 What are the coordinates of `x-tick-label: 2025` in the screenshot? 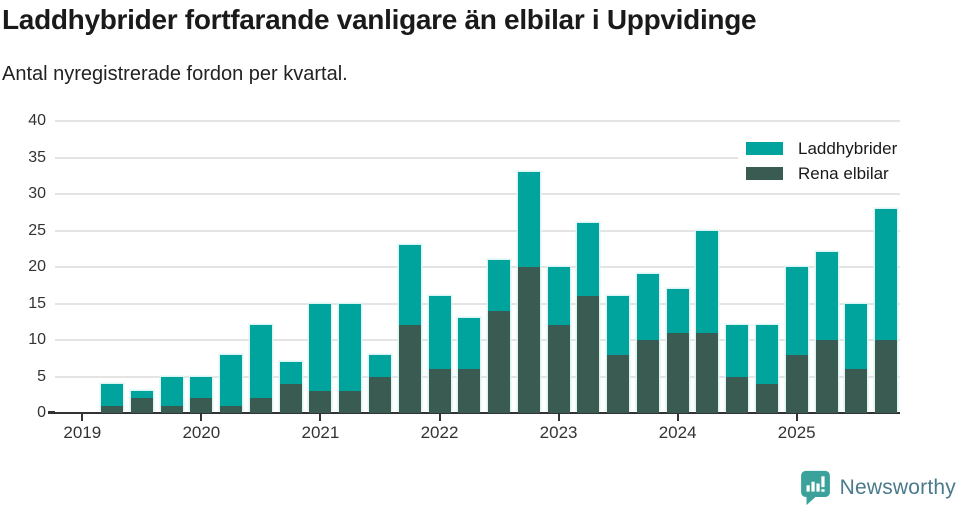 It's located at (796, 432).